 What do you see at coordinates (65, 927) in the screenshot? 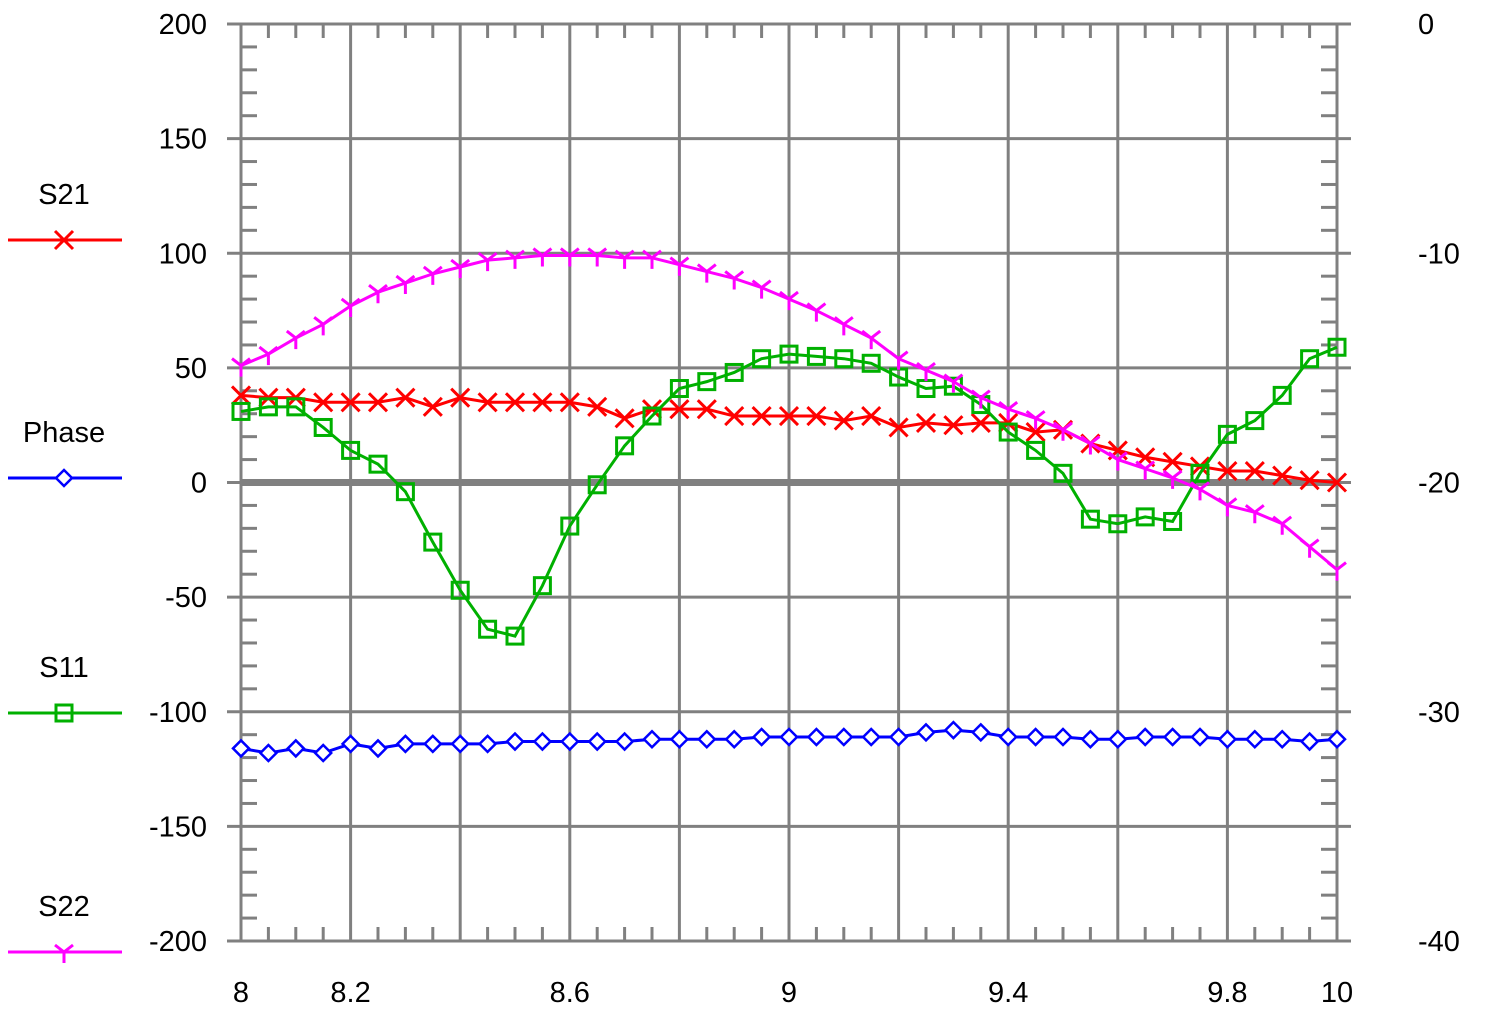
I see `legend-item-s22: S22` at bounding box center [65, 927].